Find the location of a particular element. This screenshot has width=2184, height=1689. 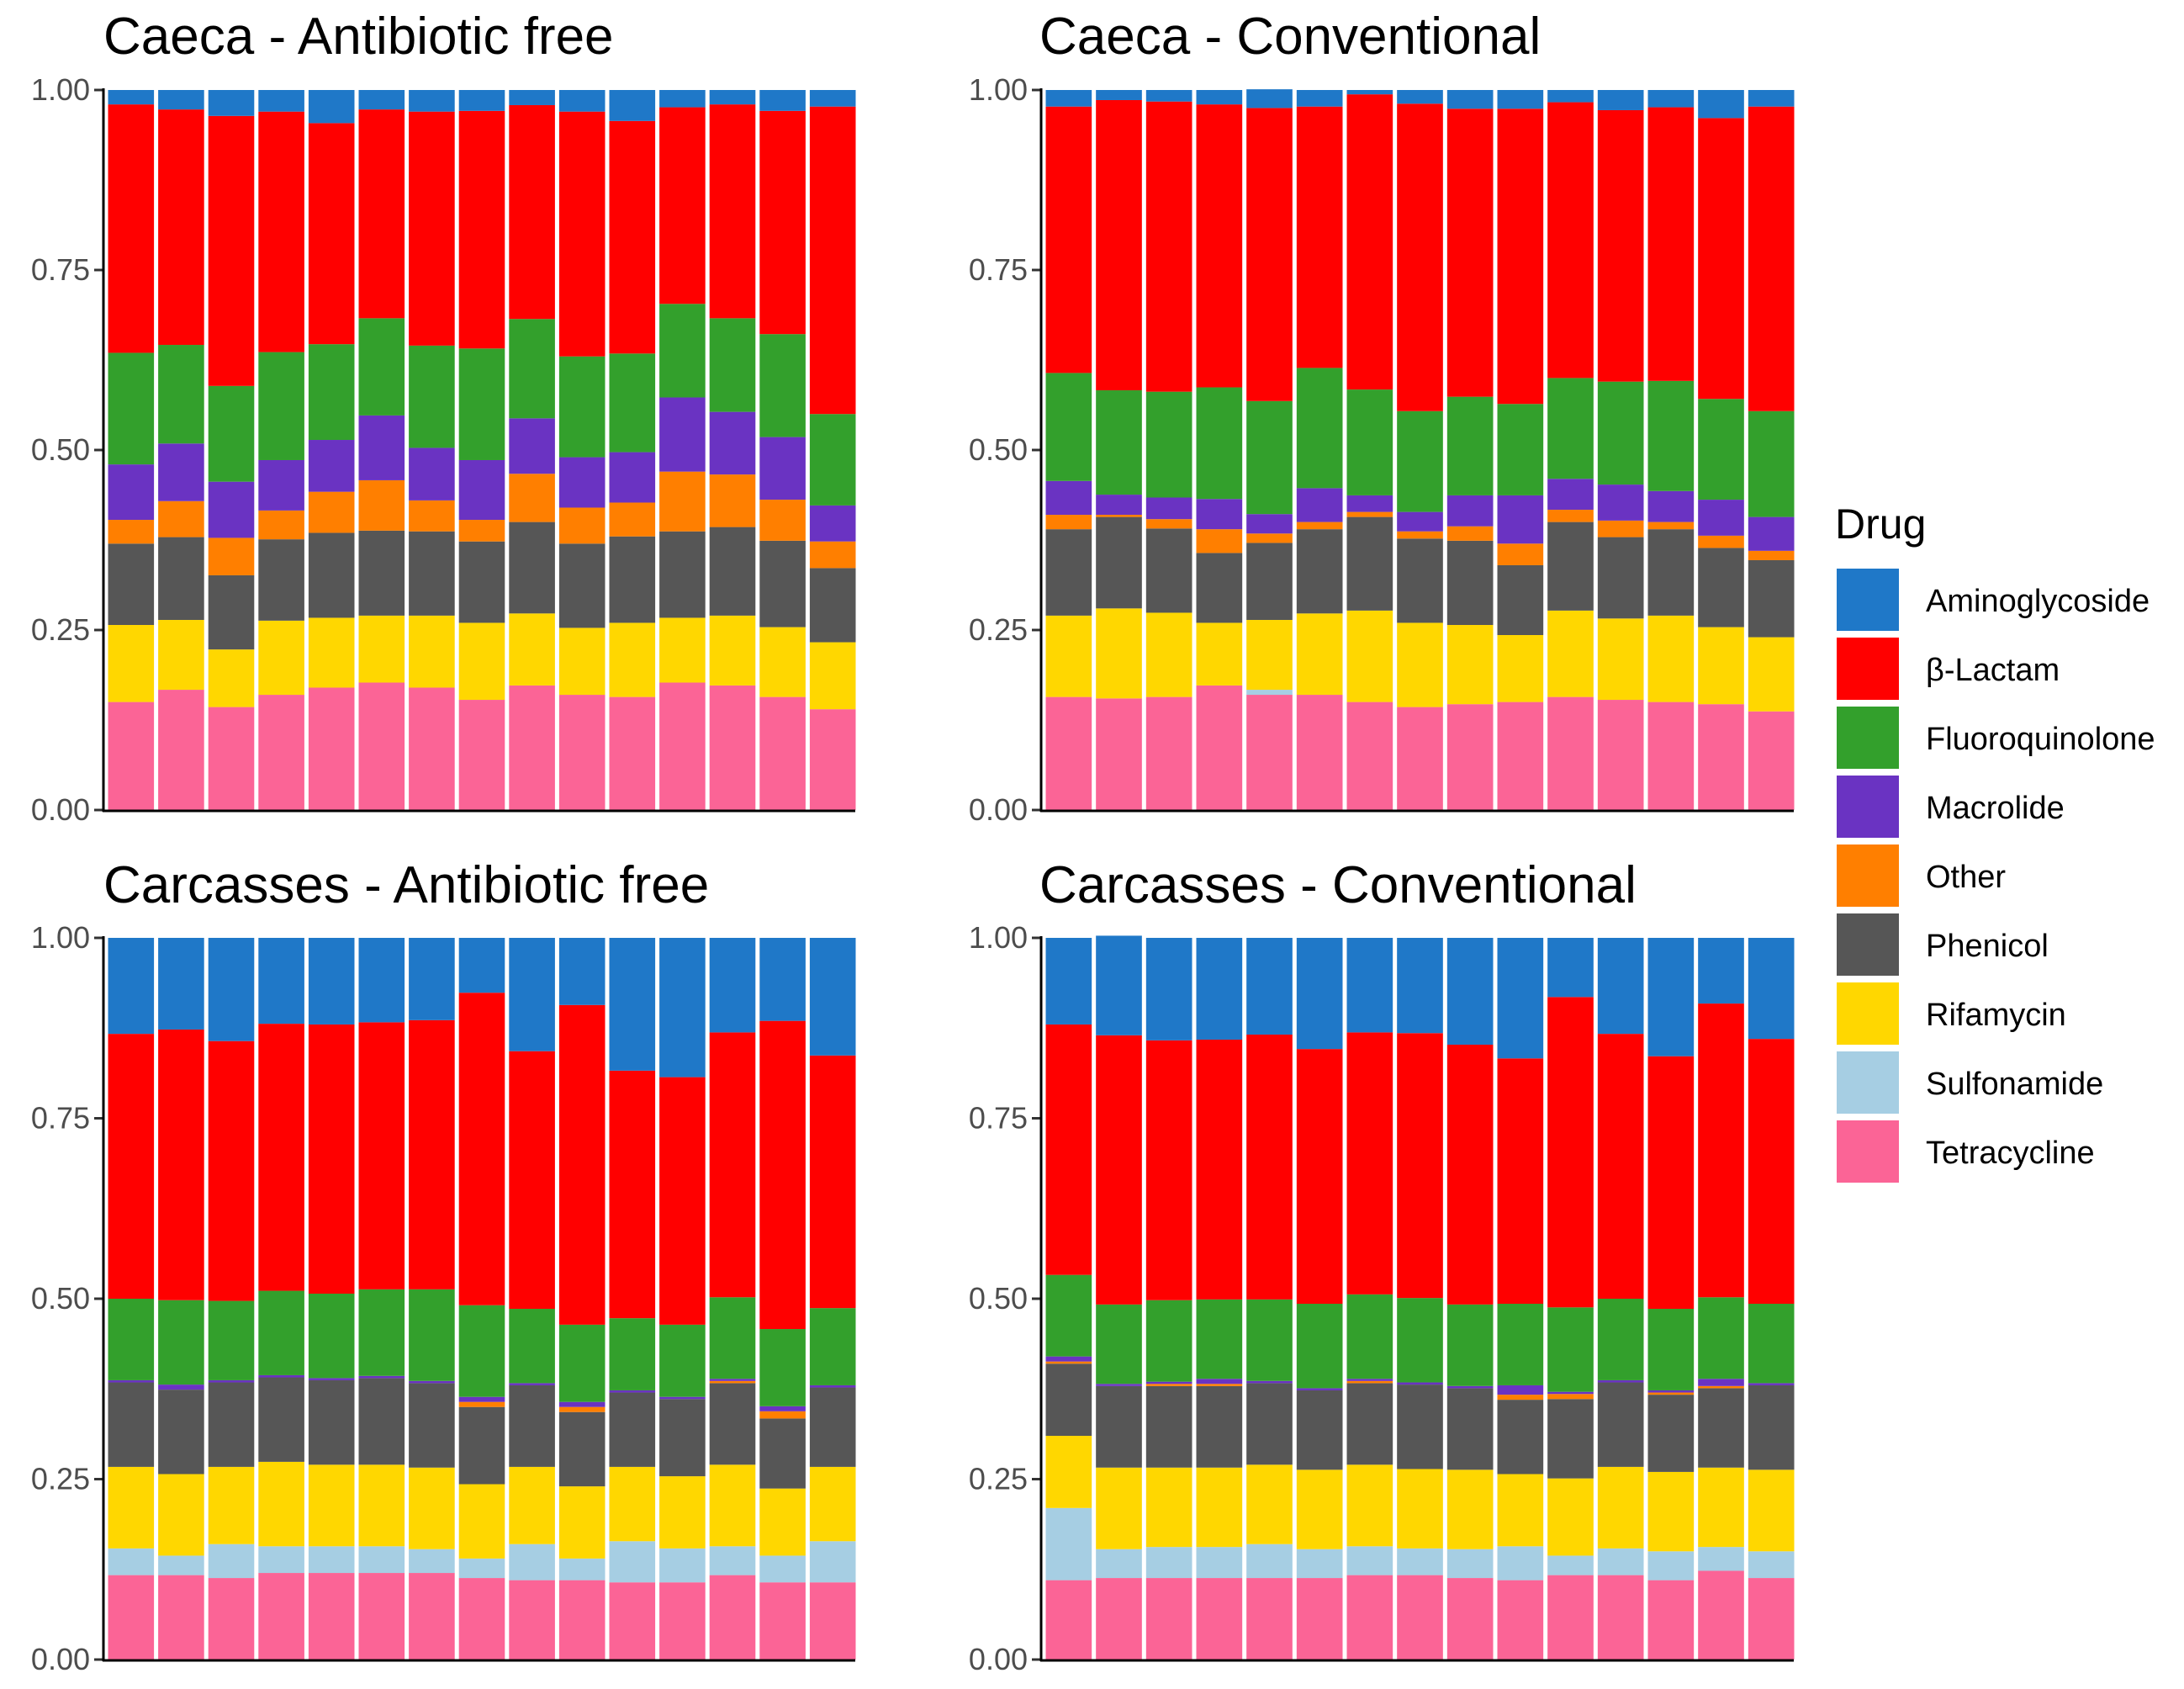

y-tick-label: 0.00 is located at coordinates (998, 810).